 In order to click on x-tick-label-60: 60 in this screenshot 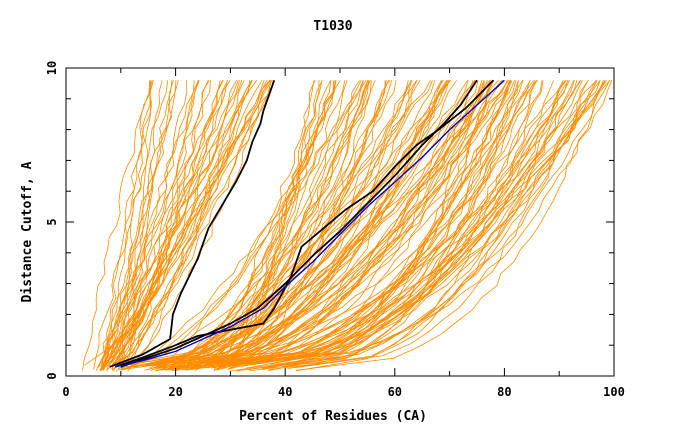, I will do `click(395, 392)`.